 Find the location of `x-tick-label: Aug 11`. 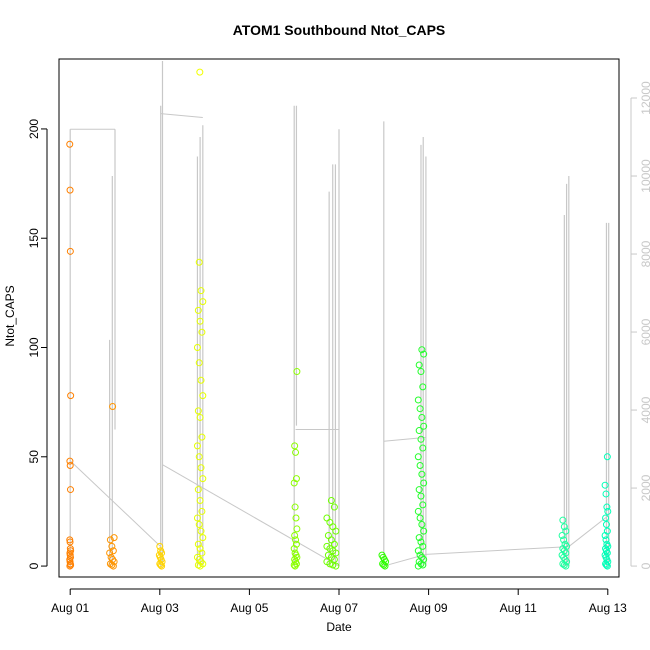

x-tick-label: Aug 11 is located at coordinates (518, 608).